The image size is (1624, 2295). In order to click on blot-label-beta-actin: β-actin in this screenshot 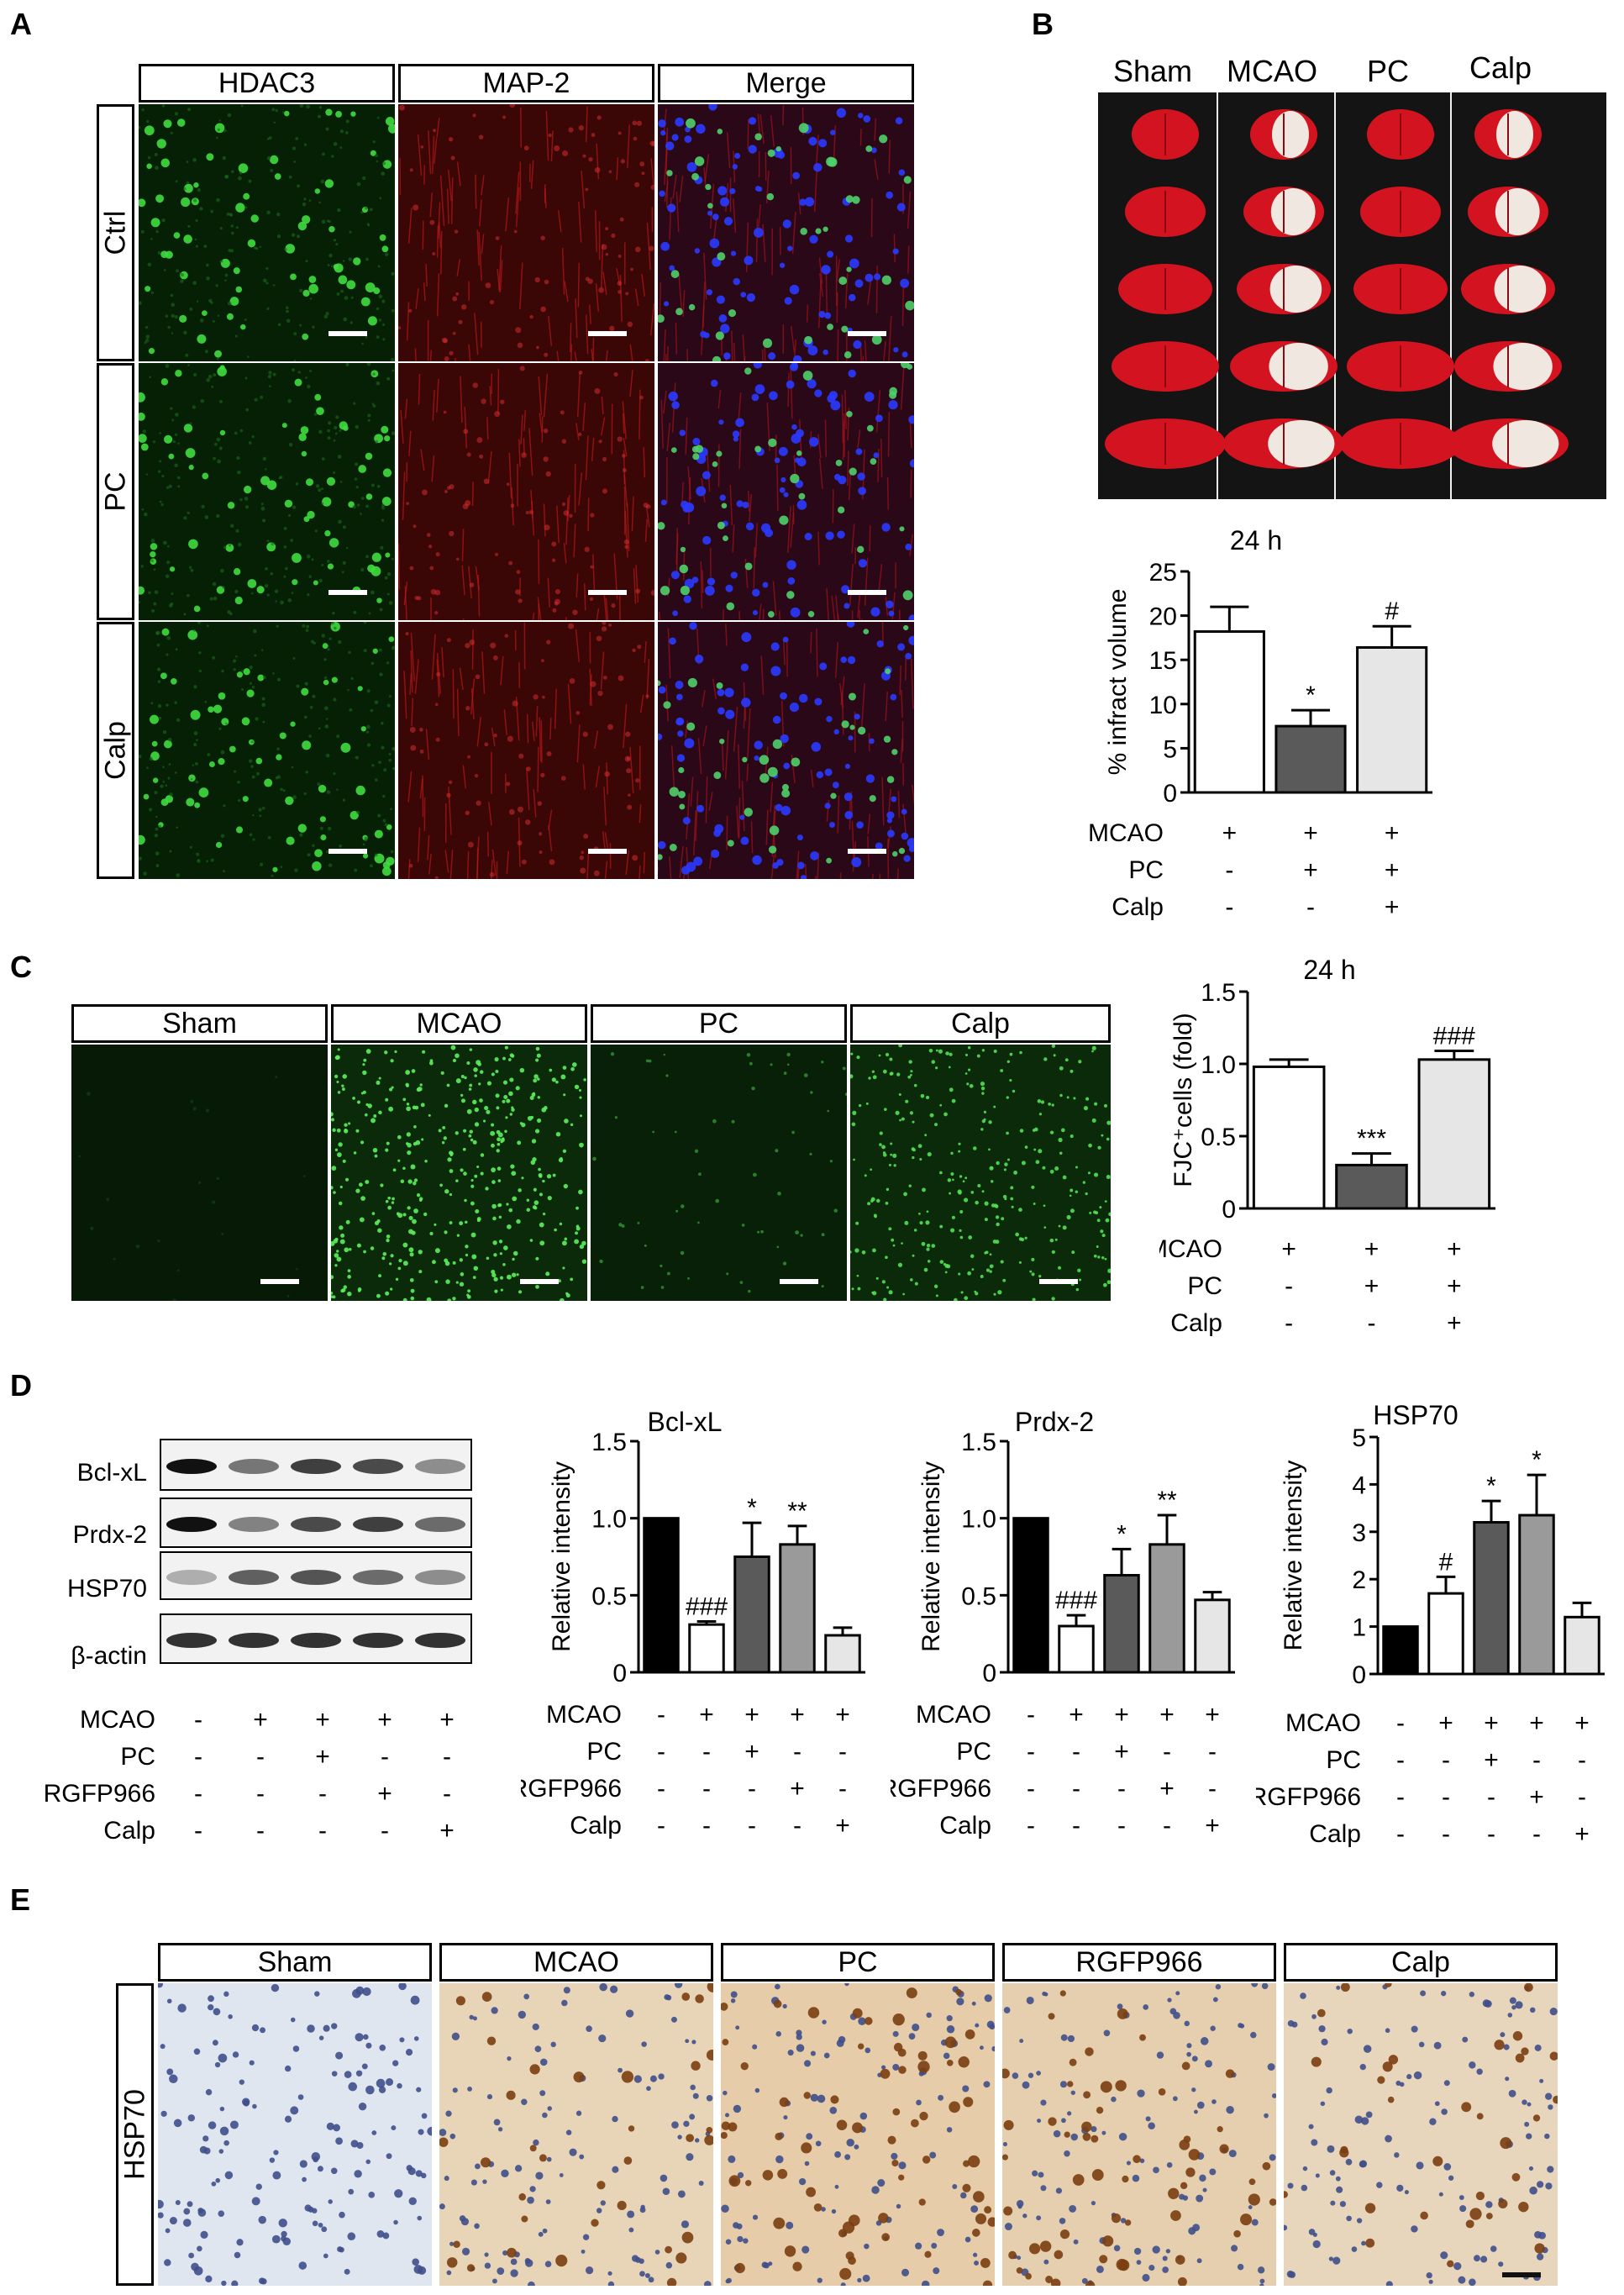, I will do `click(109, 1656)`.